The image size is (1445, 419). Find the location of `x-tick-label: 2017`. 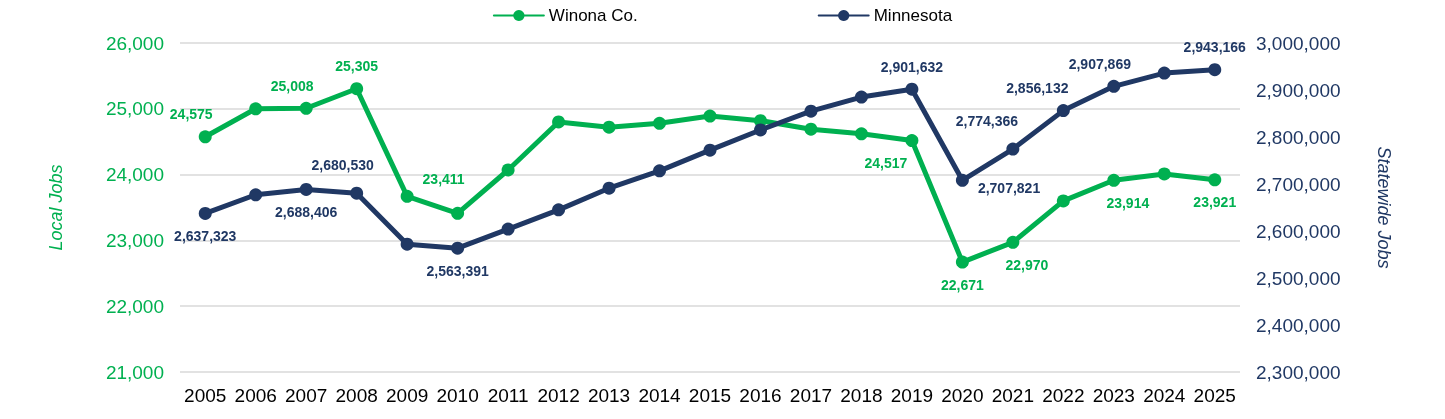

x-tick-label: 2017 is located at coordinates (811, 395).